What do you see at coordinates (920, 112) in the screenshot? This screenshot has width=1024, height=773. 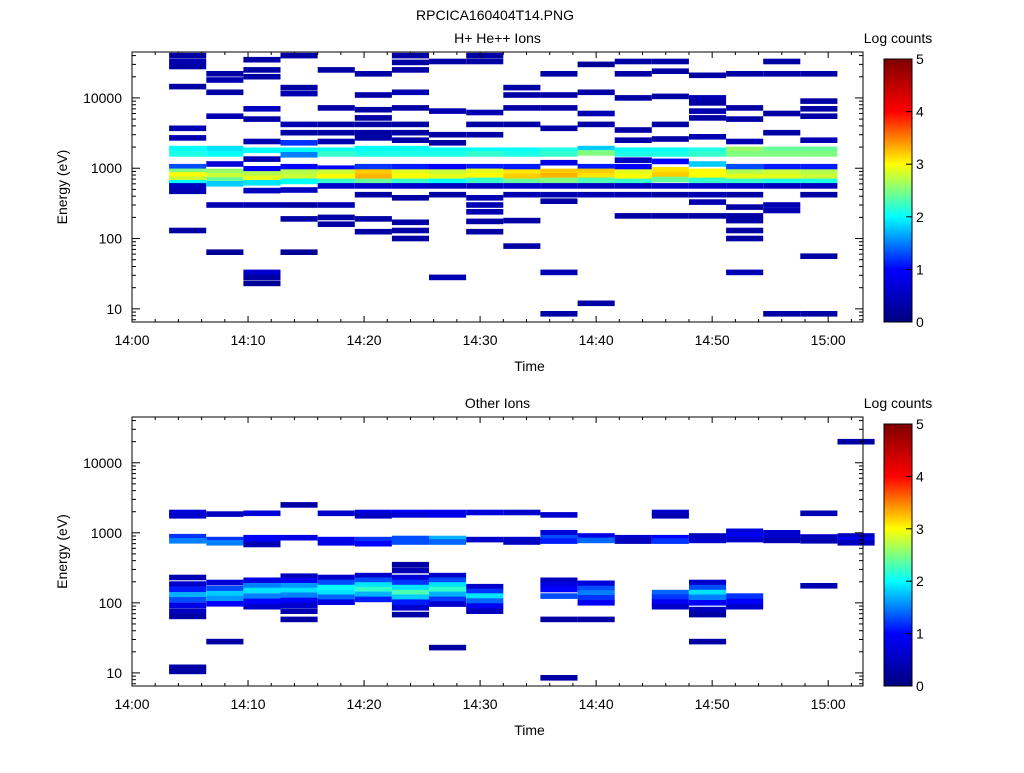 I see `colorbar-tick-label: 4` at bounding box center [920, 112].